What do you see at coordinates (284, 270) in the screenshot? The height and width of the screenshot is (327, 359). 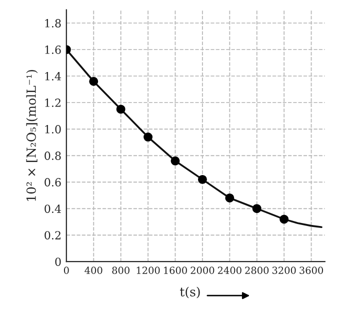 I see `x-tick-label: 3200` at bounding box center [284, 270].